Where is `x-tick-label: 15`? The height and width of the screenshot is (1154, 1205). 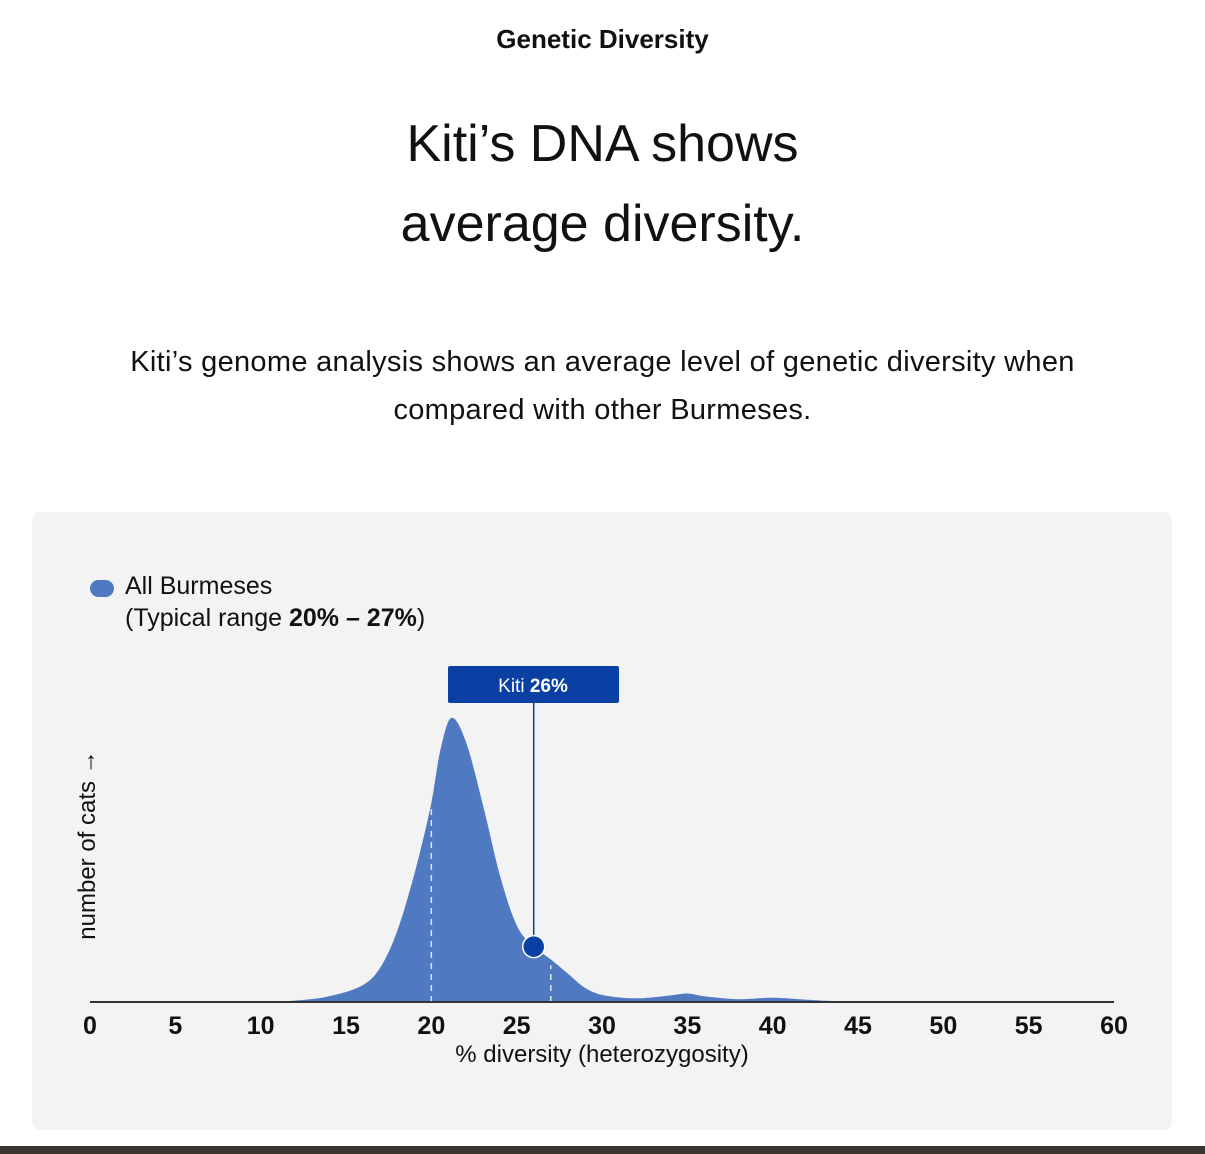 x-tick-label: 15 is located at coordinates (346, 1026).